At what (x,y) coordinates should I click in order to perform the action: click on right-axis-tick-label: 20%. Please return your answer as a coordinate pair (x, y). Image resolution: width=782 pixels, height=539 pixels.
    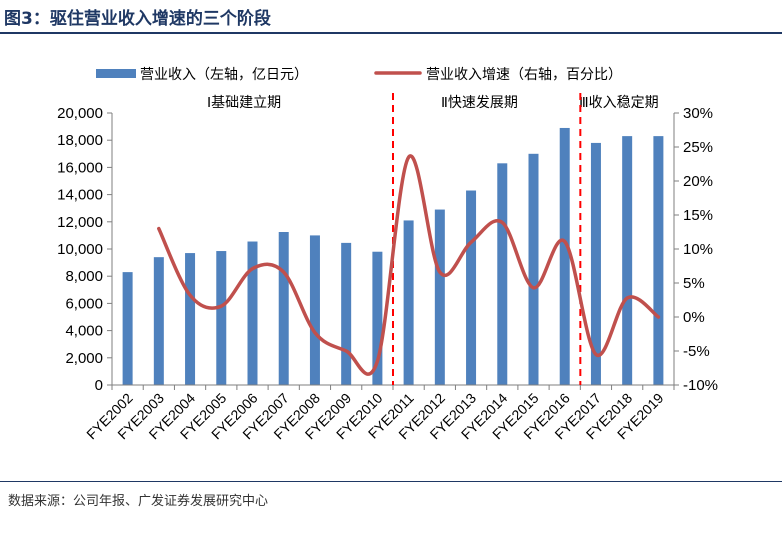
    Looking at the image, I should click on (698, 181).